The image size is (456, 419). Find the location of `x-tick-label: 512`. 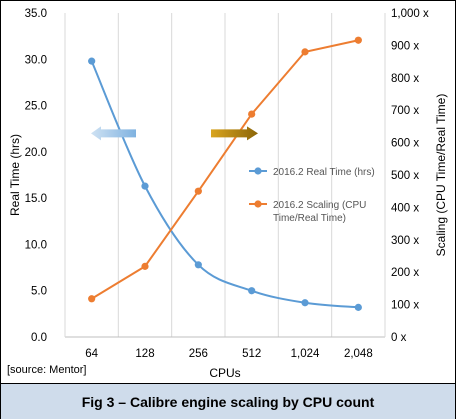

x-tick-label: 512 is located at coordinates (251, 354).